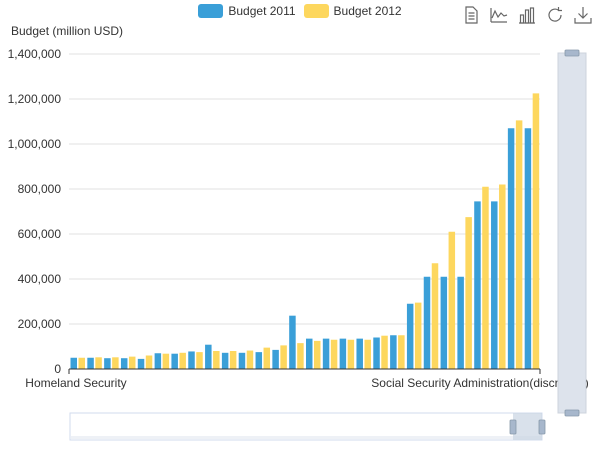 The height and width of the screenshot is (450, 600). I want to click on legend-item-budget-2012: Budget 2012, so click(352, 11).